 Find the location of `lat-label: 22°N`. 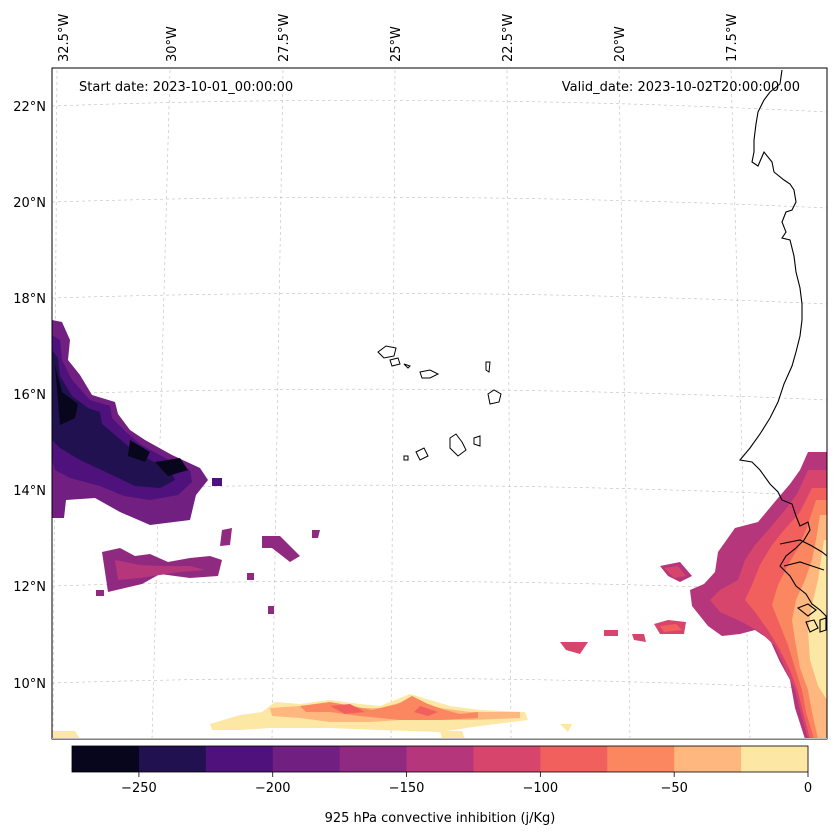

lat-label: 22°N is located at coordinates (29, 107).